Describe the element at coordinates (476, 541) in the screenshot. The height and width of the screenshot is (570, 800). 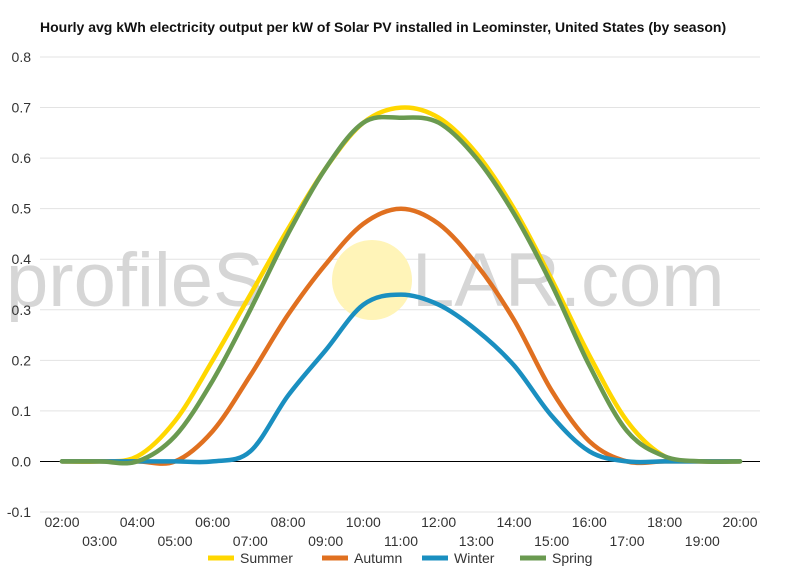
I see `x-tick-label: 13:00` at that location.